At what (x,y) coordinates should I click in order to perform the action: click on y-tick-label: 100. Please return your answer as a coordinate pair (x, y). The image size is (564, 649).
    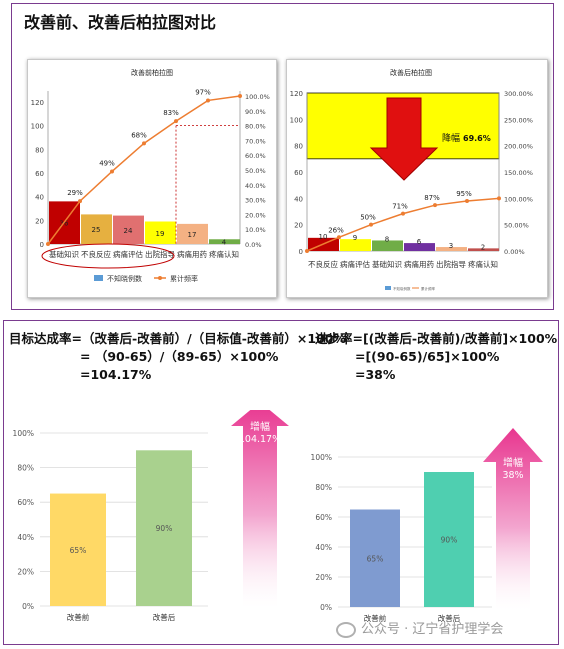
    Looking at the image, I should click on (296, 120).